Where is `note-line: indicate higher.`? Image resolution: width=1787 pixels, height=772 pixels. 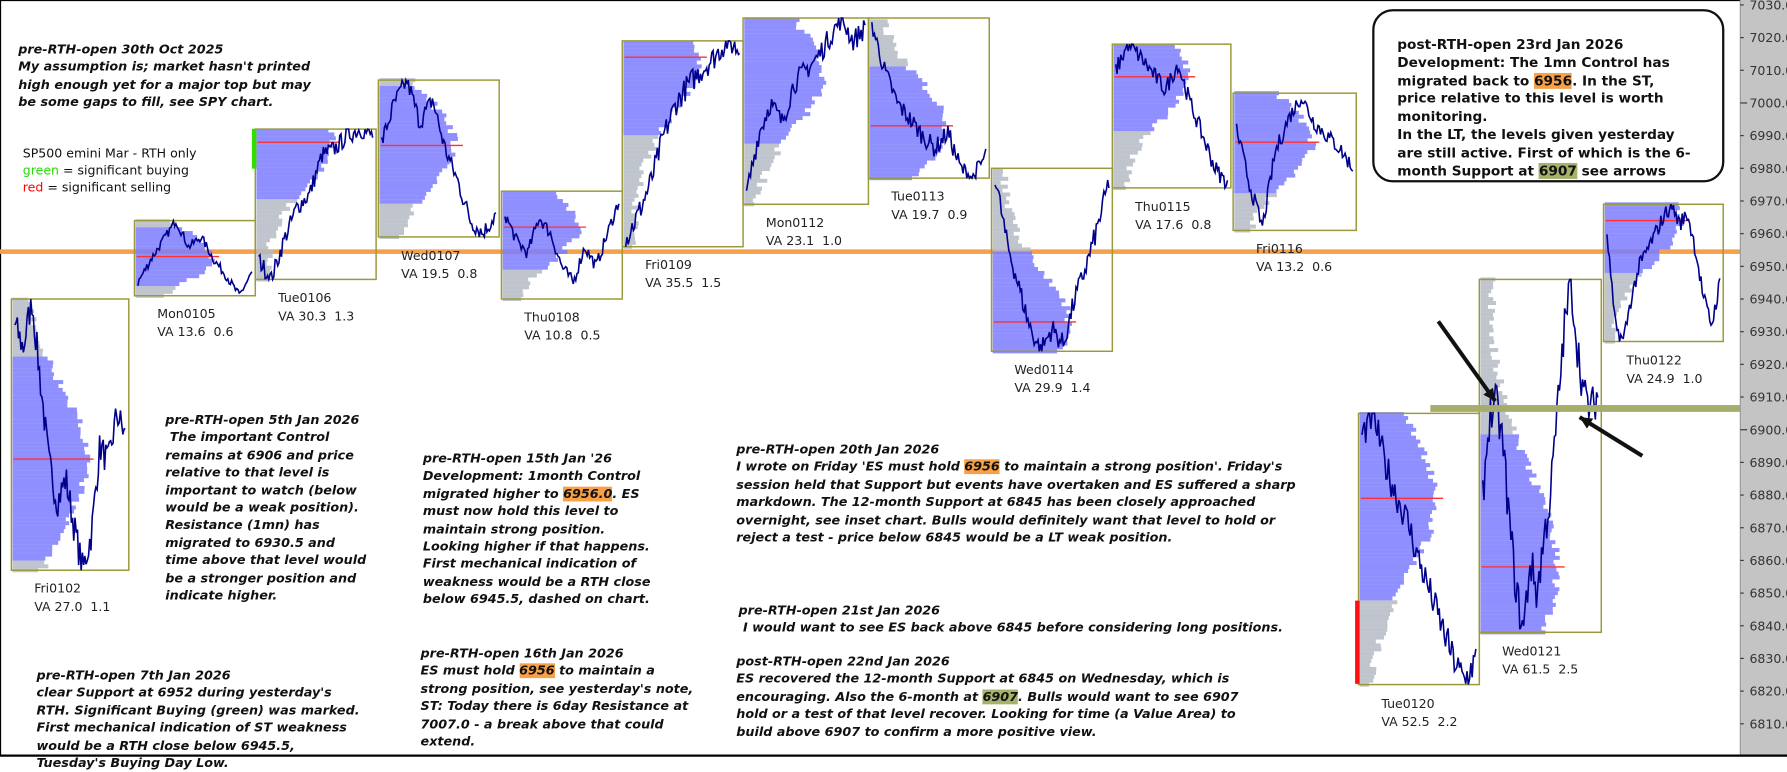 note-line: indicate higher. is located at coordinates (265, 596).